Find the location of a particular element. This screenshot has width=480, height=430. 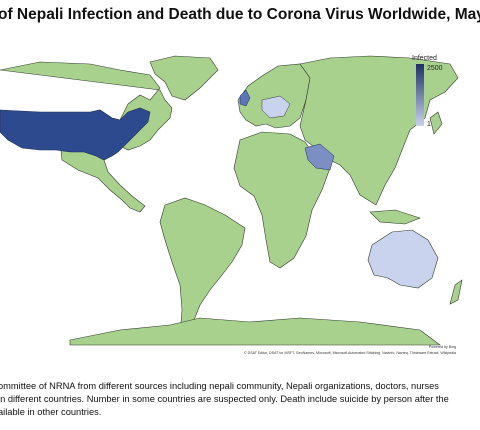

japan is located at coordinates (436, 123).